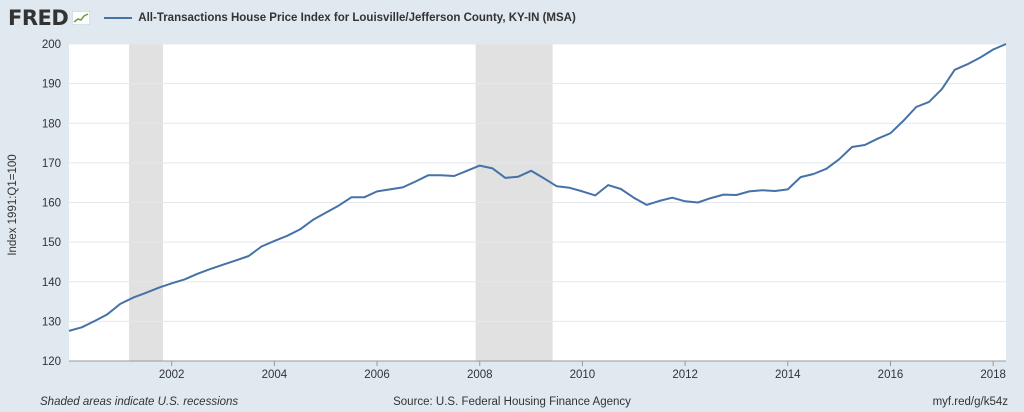  I want to click on x-tick-label: 2012, so click(685, 375).